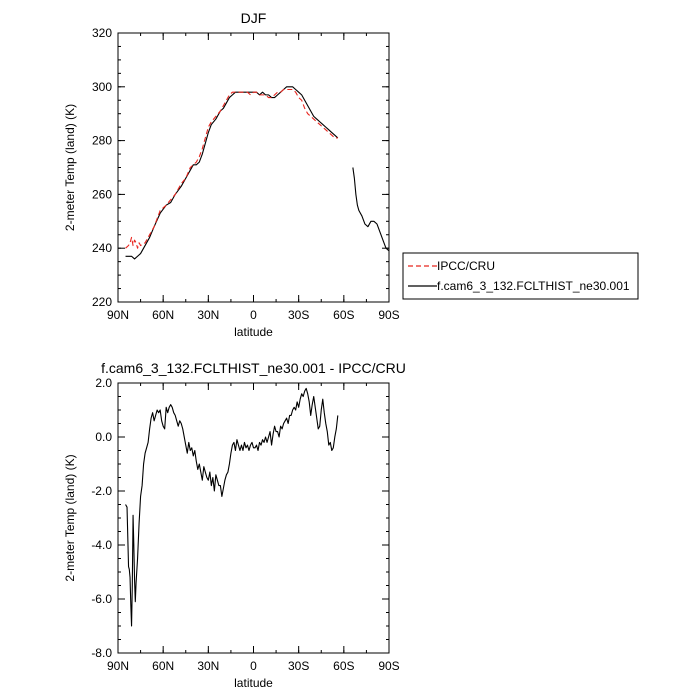 This screenshot has width=700, height=700. I want to click on y-tick-label: -8.0, so click(101, 653).